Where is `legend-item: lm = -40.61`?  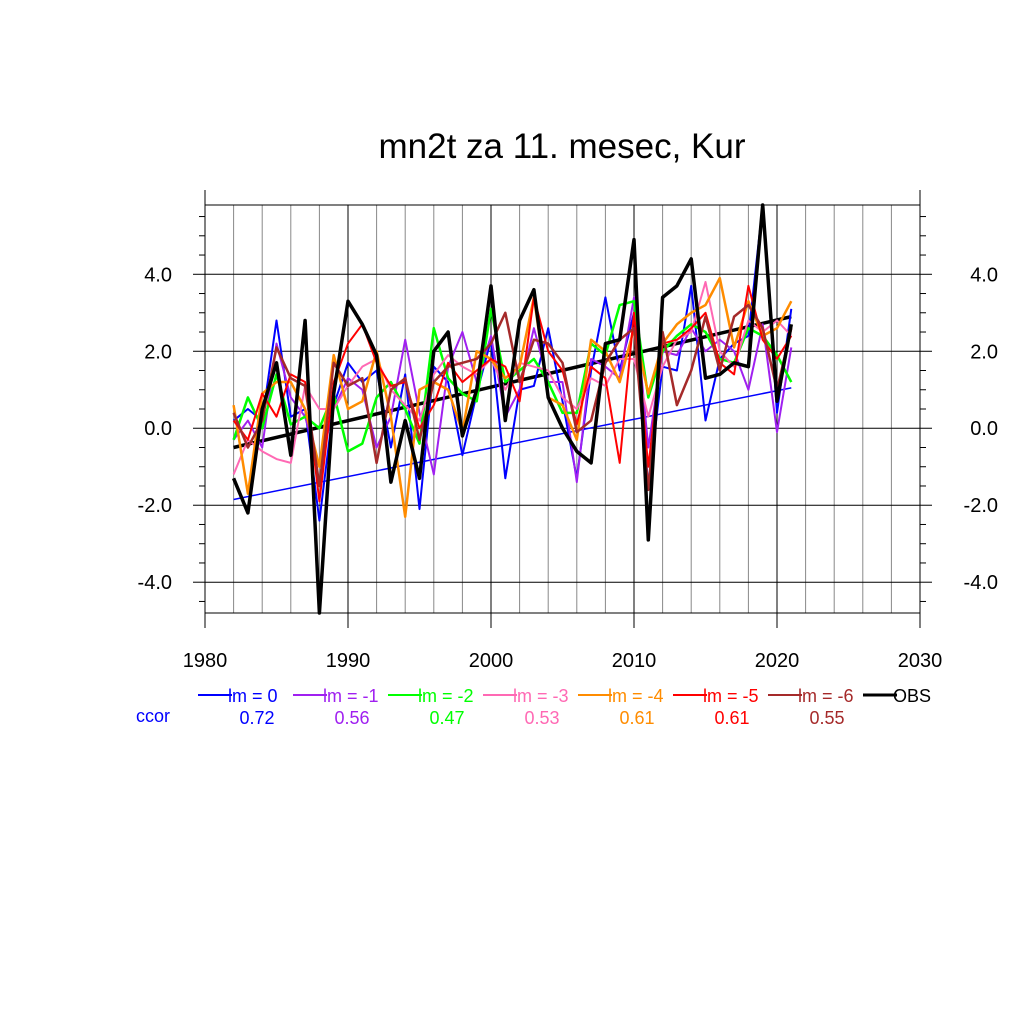
legend-item: lm = -40.61 is located at coordinates (621, 707).